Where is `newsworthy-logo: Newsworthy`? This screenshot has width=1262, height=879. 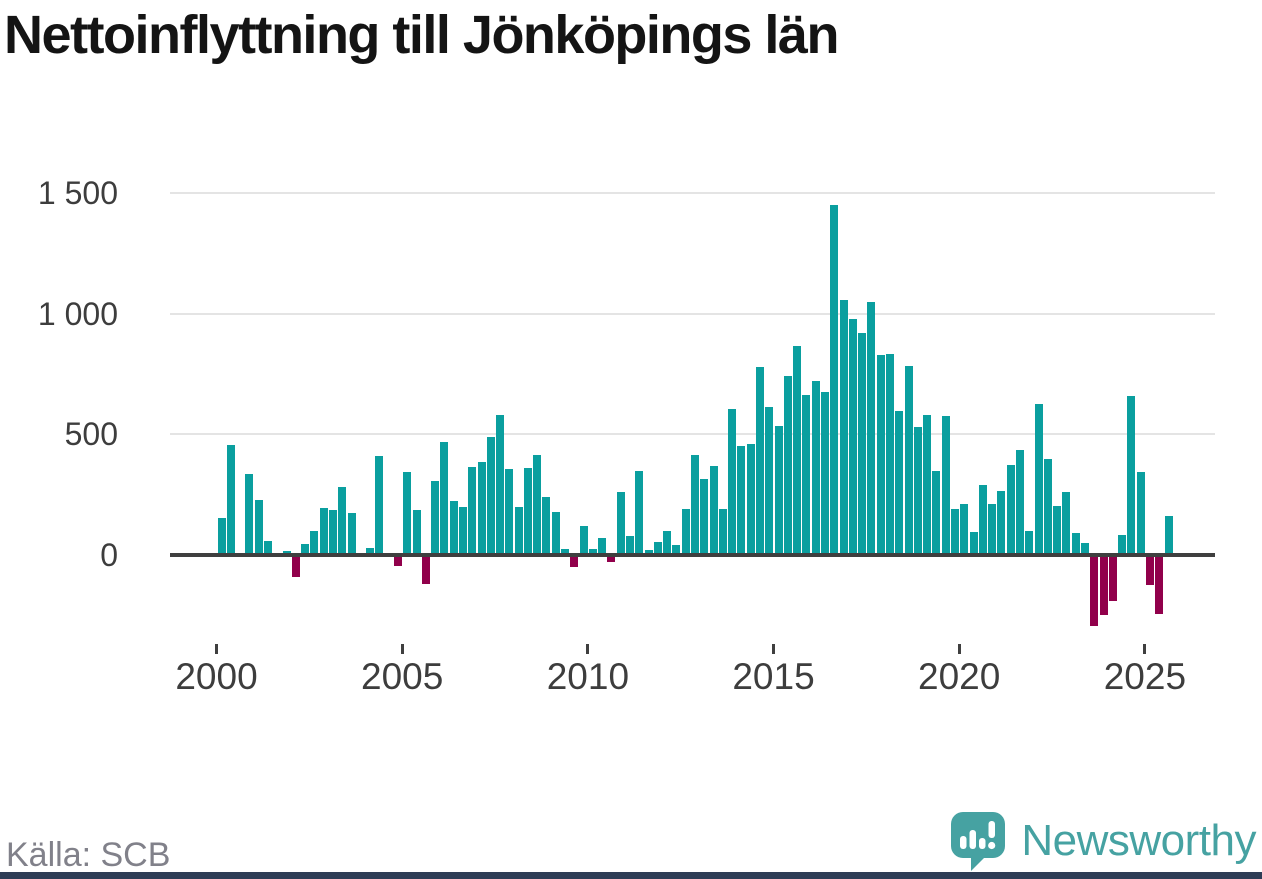
newsworthy-logo: Newsworthy is located at coordinates (1101, 841).